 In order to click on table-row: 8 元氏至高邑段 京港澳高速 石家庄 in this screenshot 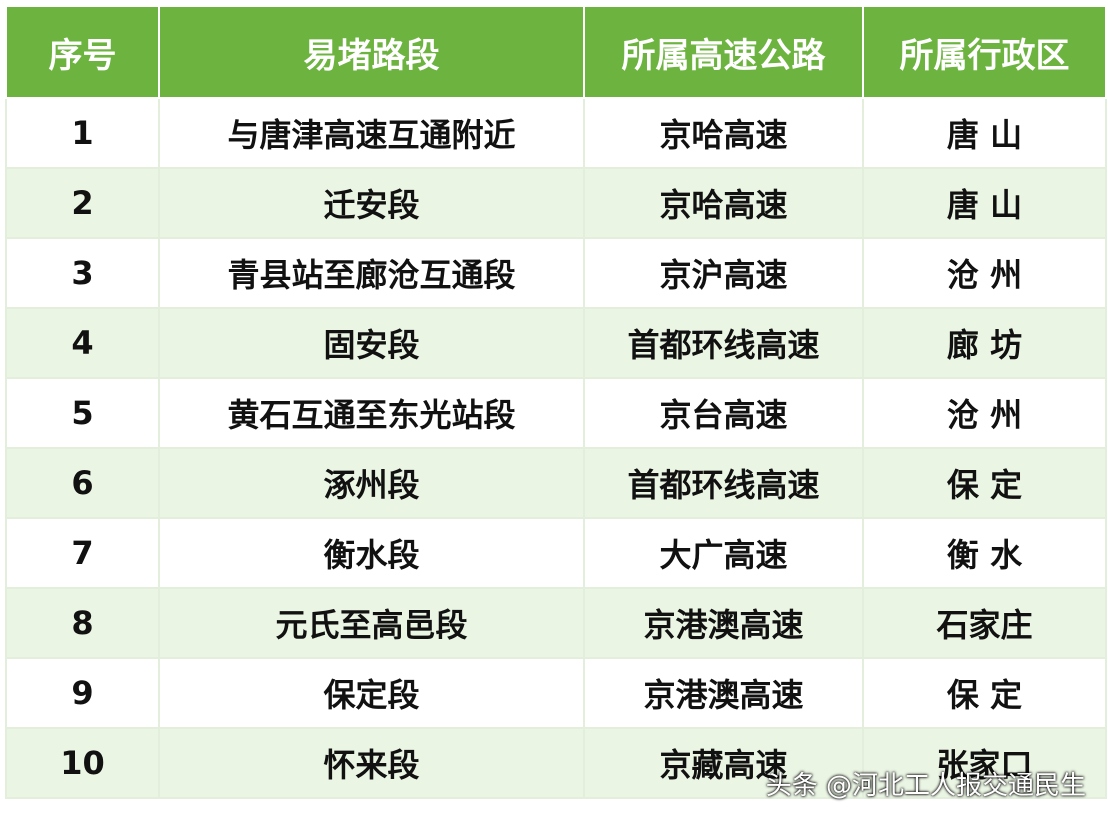, I will do `click(556, 623)`.